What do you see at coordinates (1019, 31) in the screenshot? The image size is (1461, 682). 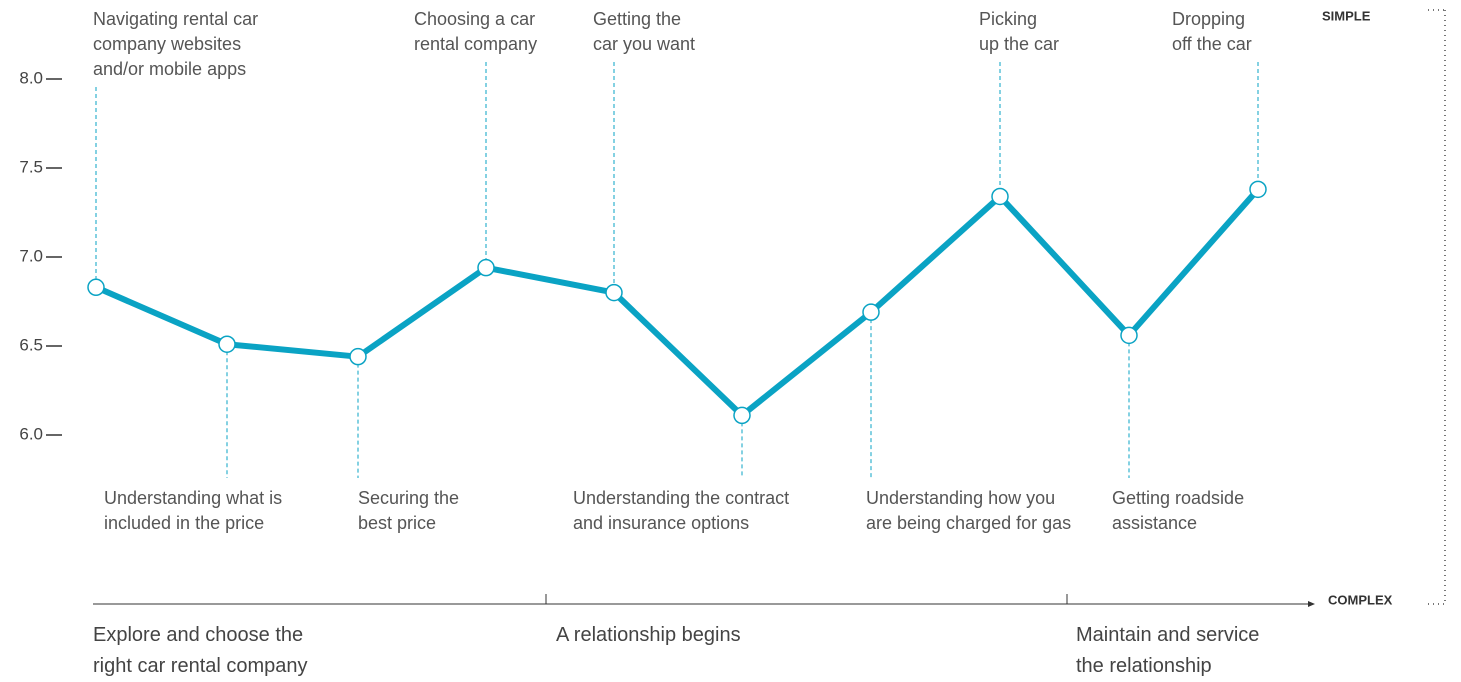 I see `category-label: Picking up the car` at bounding box center [1019, 31].